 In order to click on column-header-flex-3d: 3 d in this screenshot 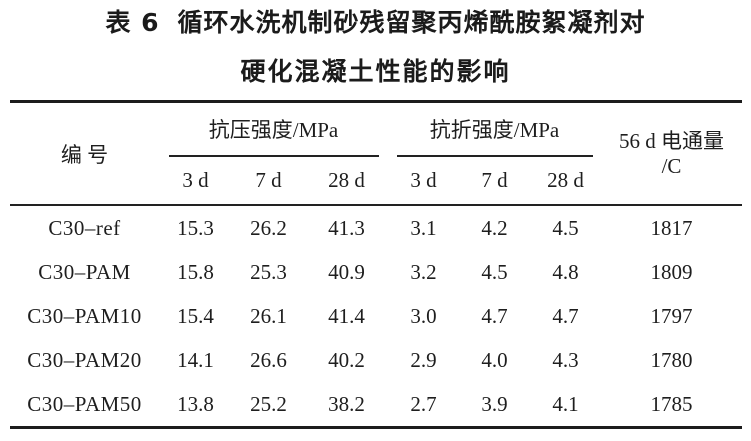, I will do `click(423, 181)`.